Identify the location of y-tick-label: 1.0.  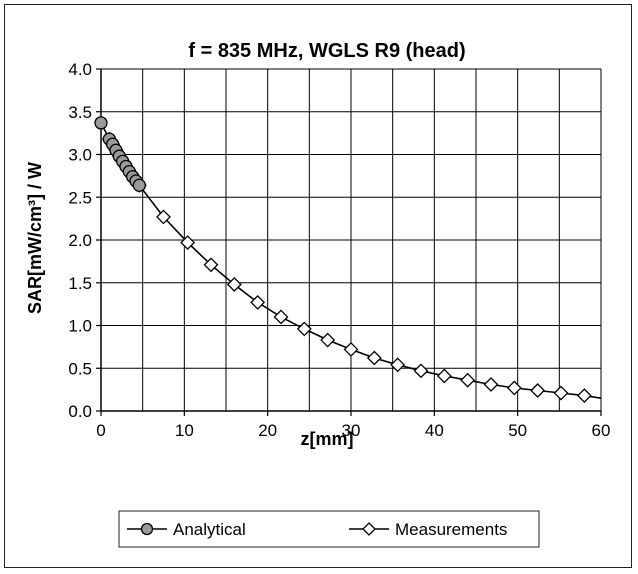
(80, 326).